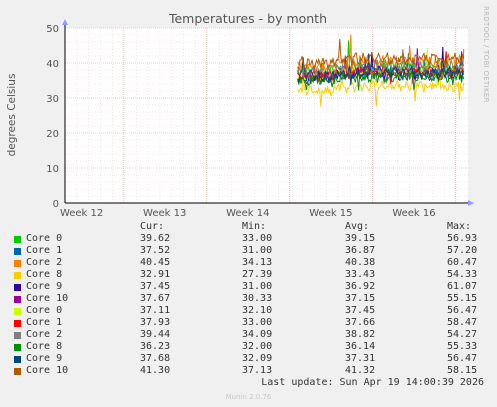  What do you see at coordinates (257, 298) in the screenshot?
I see `legend-value-min: 30.33` at bounding box center [257, 298].